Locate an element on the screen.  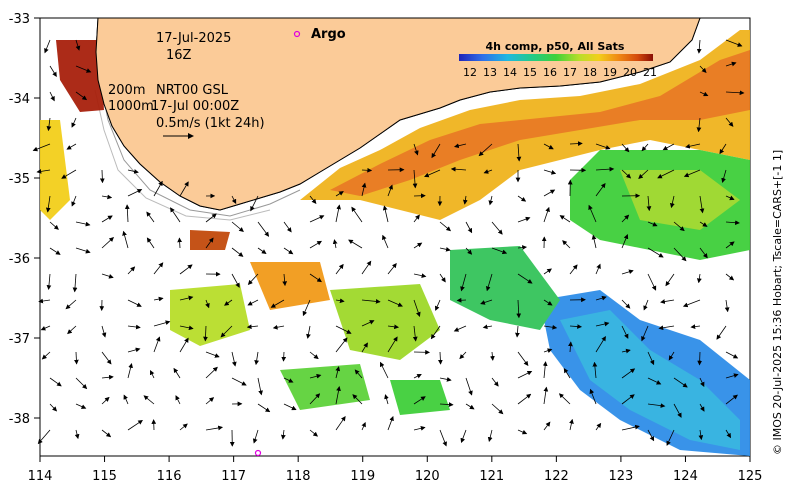
lon-tick-label: 121 is located at coordinates (491, 476).